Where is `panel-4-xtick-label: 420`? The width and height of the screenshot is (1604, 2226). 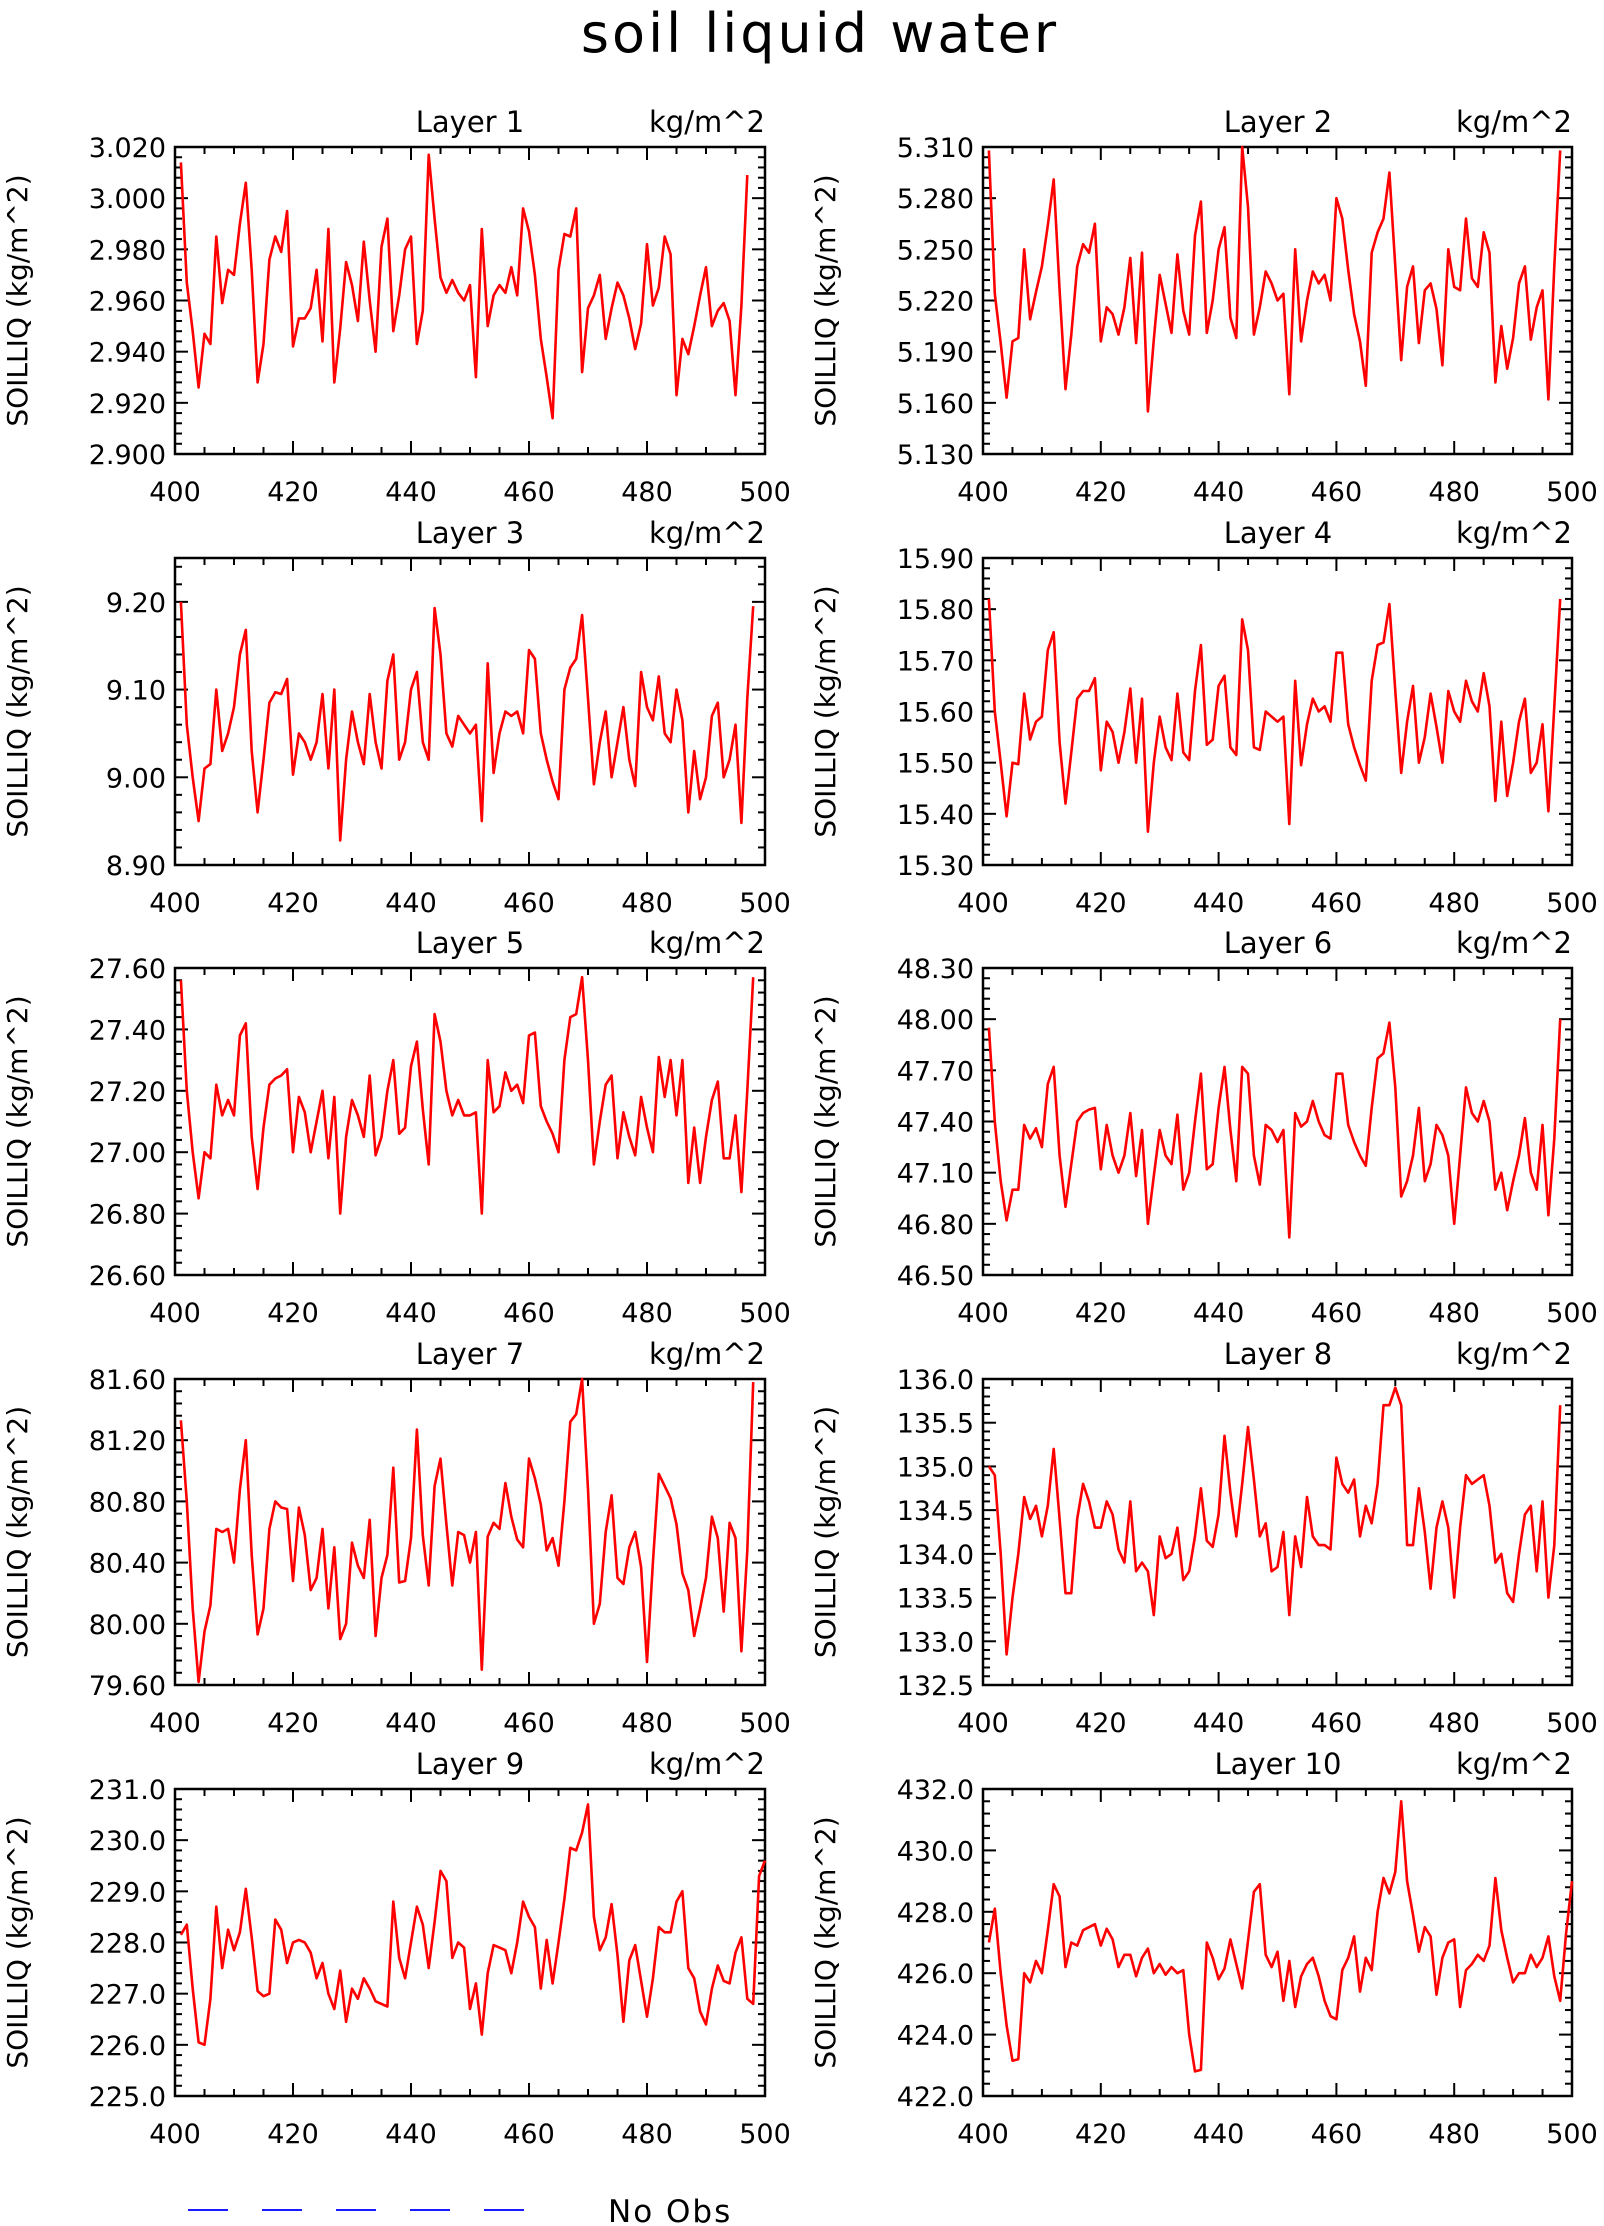
panel-4-xtick-label: 420 is located at coordinates (1101, 903).